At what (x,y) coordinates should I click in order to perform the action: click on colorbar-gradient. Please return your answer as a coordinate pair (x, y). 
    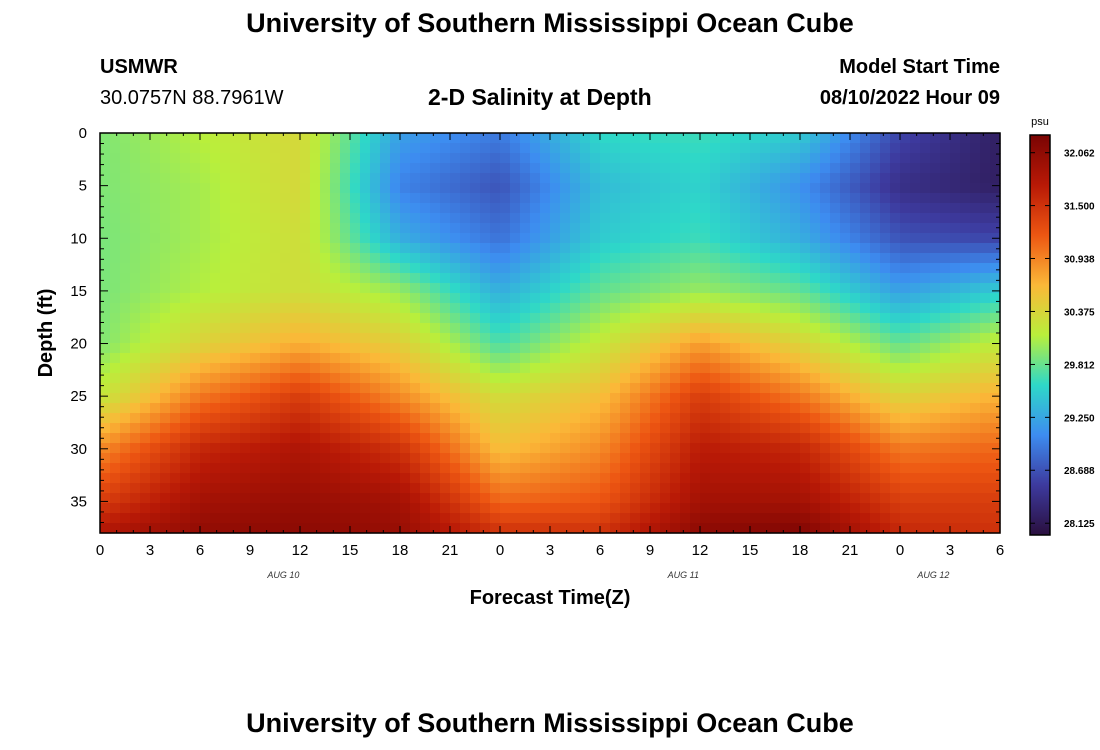
    Looking at the image, I should click on (1040, 335).